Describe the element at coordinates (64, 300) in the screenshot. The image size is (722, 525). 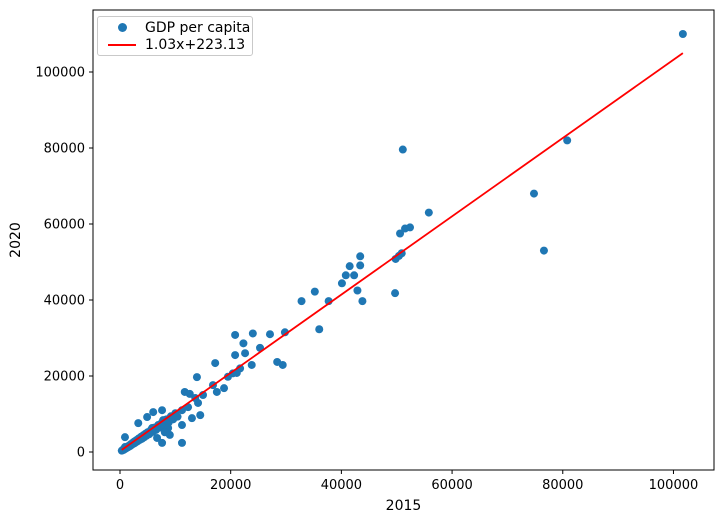
I see `y-tick-label: 40000` at that location.